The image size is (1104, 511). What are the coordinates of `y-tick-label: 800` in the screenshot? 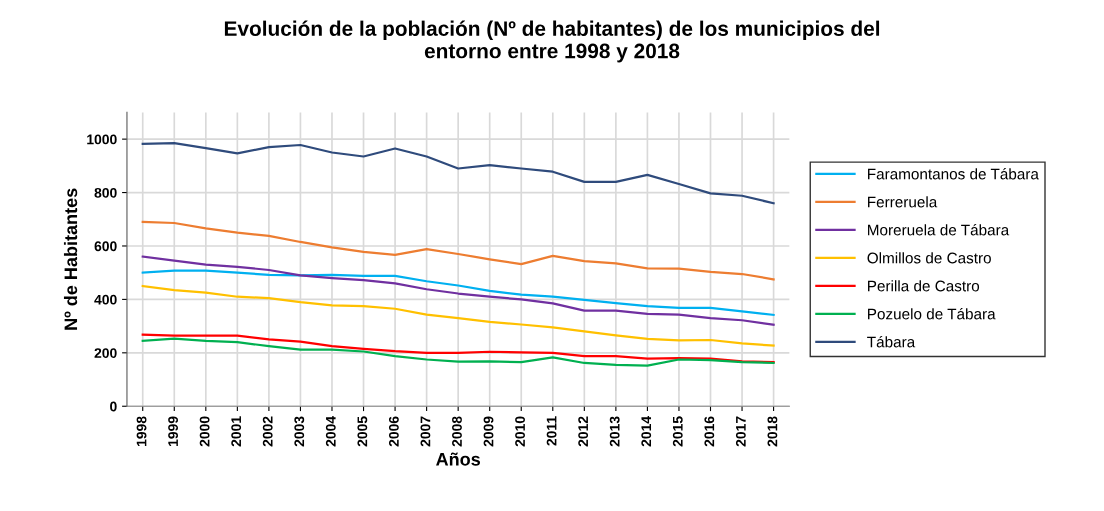 It's located at (105, 192).